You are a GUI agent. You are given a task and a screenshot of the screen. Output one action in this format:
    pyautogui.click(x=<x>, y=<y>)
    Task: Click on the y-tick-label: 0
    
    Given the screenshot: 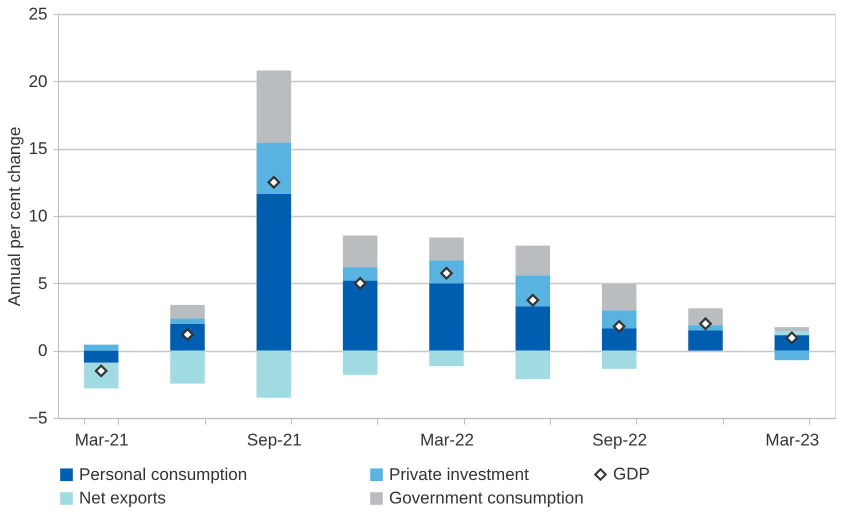 What is the action you would take?
    pyautogui.click(x=43, y=350)
    